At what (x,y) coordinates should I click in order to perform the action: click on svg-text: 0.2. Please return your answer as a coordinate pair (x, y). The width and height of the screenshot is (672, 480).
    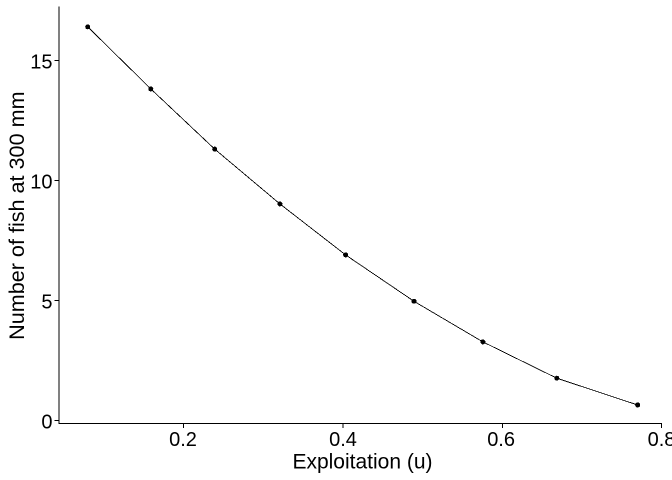
    Looking at the image, I should click on (183, 440).